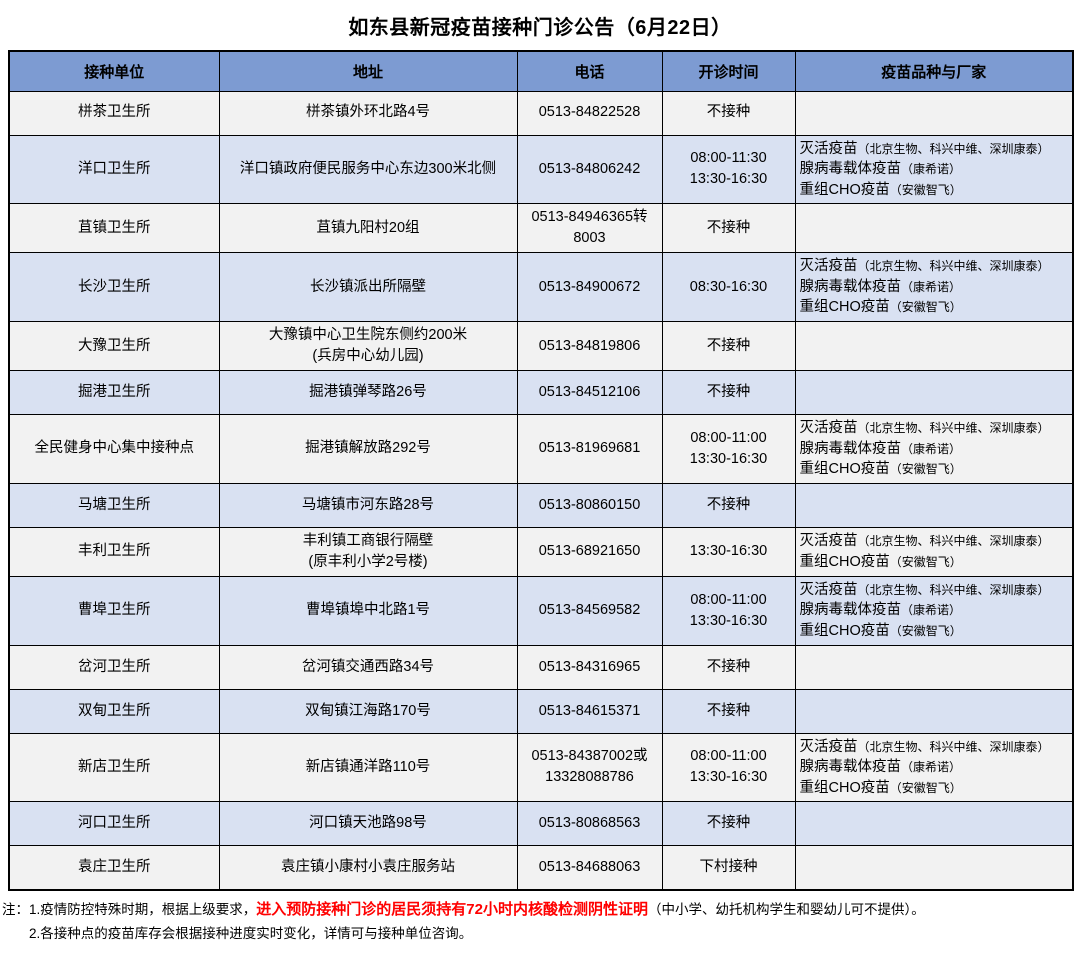 The image size is (1080, 976). What do you see at coordinates (368, 667) in the screenshot?
I see `address-cell: 岔河镇交通西路34号` at bounding box center [368, 667].